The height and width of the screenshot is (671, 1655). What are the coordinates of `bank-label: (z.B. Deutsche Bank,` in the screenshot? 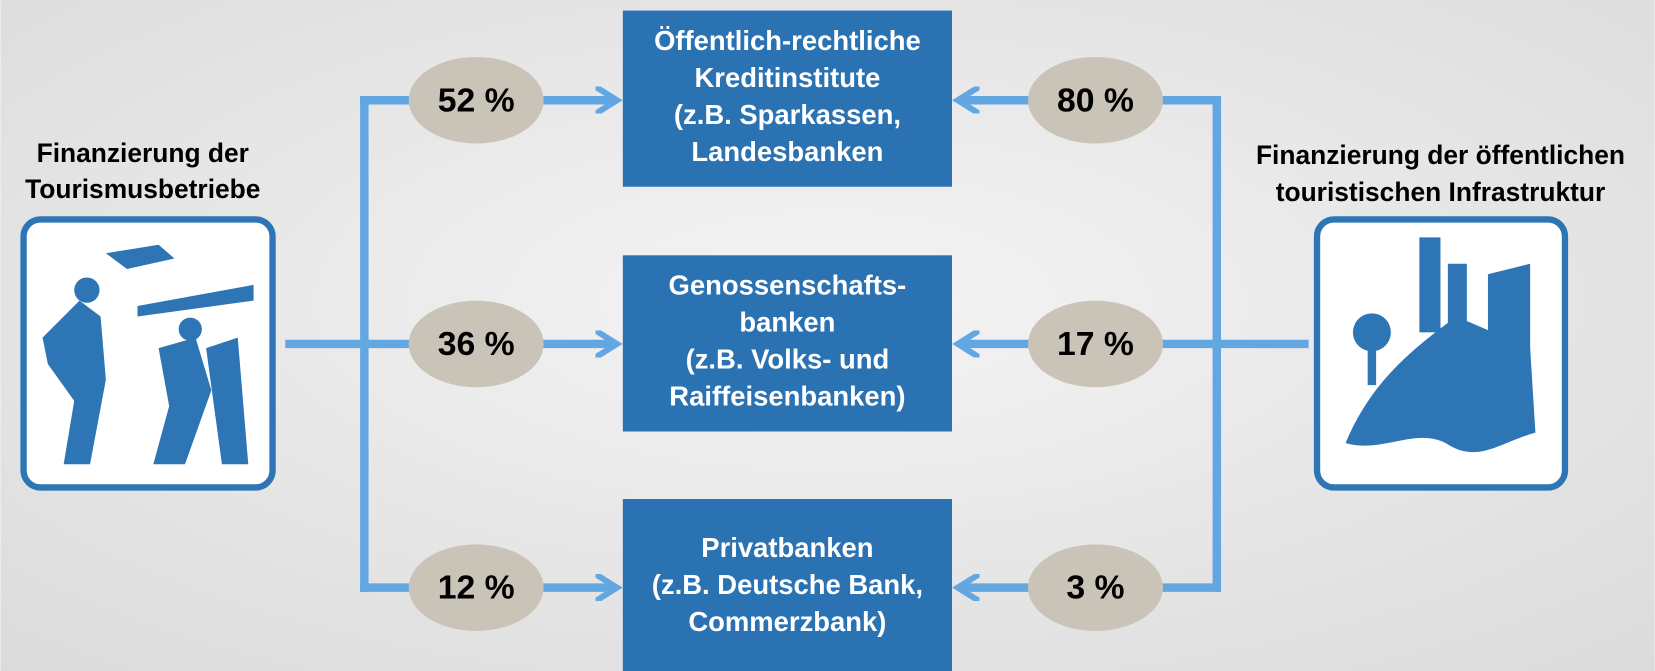 It's located at (787, 584).